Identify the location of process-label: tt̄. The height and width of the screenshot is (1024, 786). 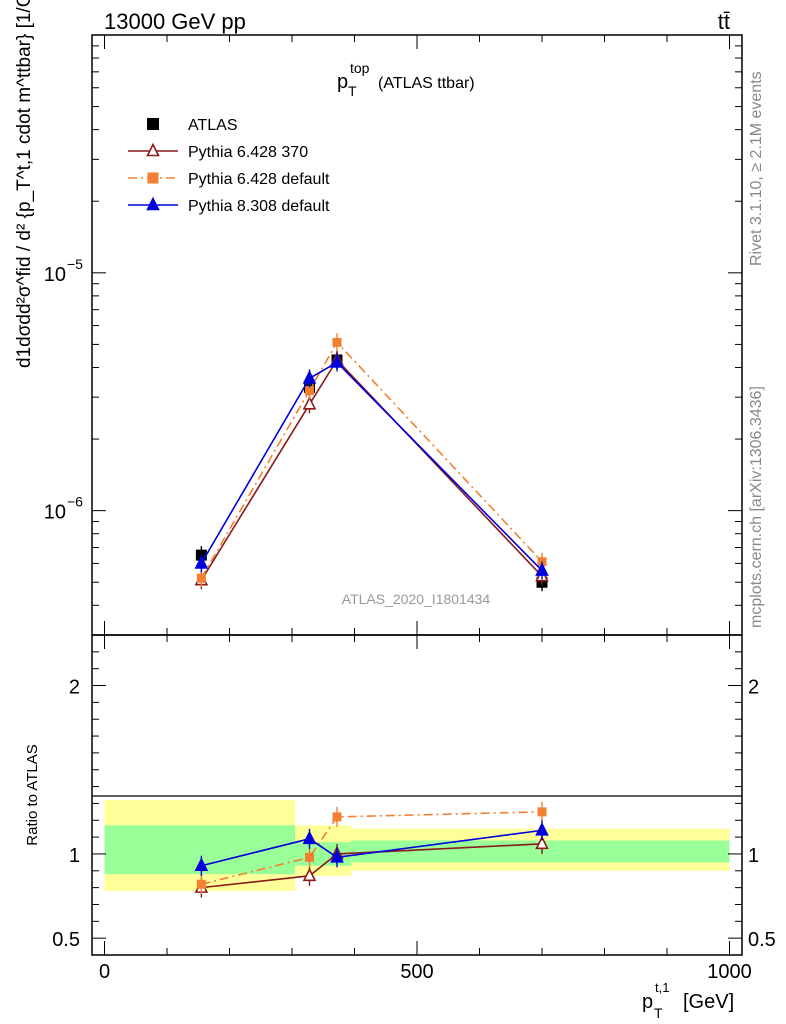
(724, 21).